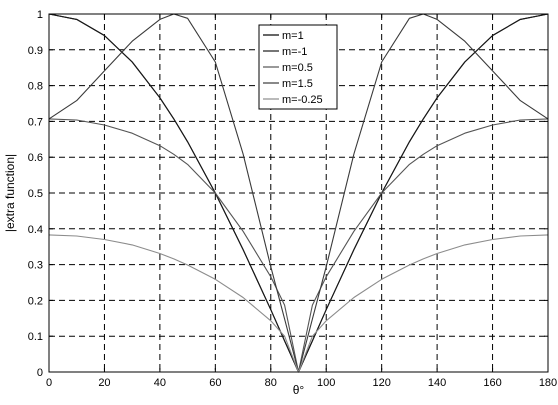 This screenshot has width=558, height=405. I want to click on x-tick-label: 0, so click(49, 383).